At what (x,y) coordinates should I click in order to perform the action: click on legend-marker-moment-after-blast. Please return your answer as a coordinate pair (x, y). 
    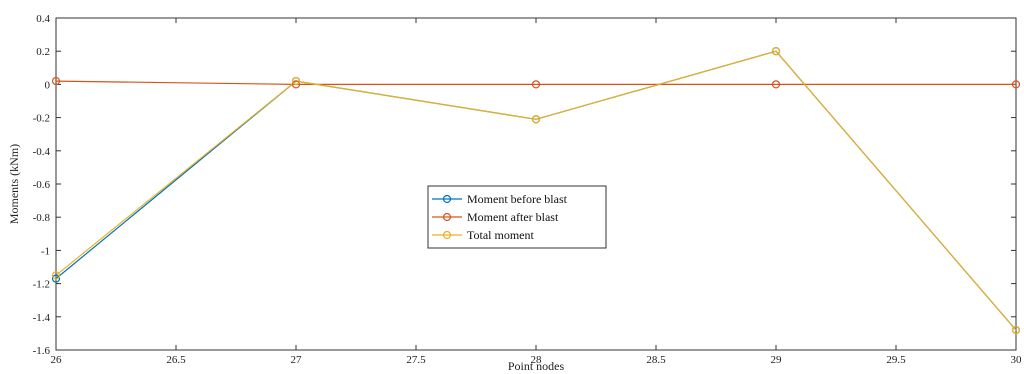
    Looking at the image, I should click on (447, 217).